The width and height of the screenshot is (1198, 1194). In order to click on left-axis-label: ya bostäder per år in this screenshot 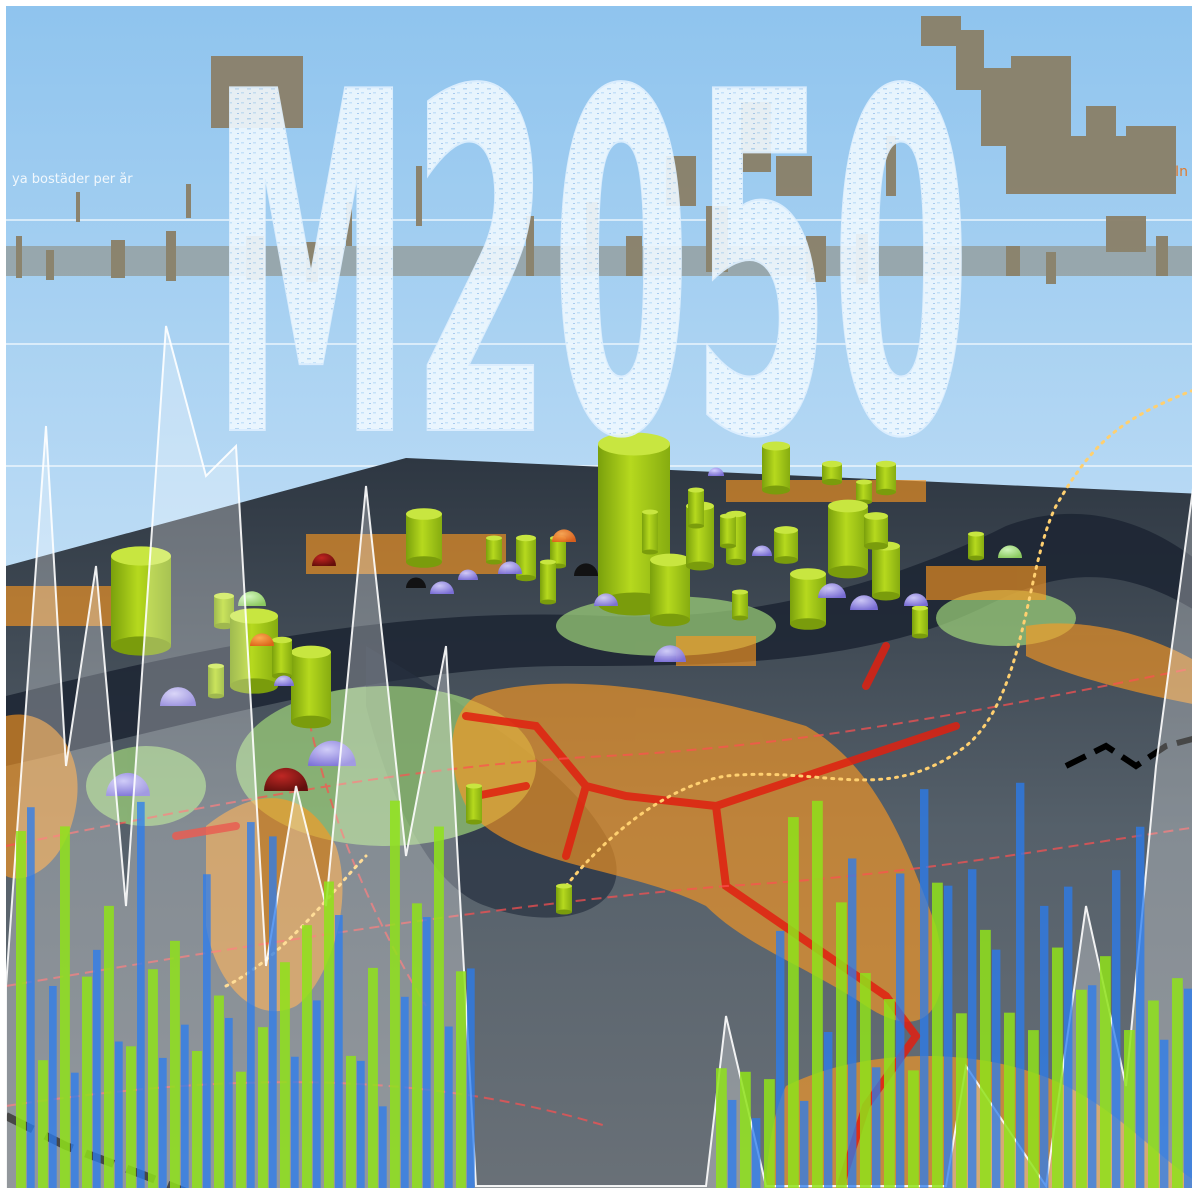, I will do `click(72, 179)`.